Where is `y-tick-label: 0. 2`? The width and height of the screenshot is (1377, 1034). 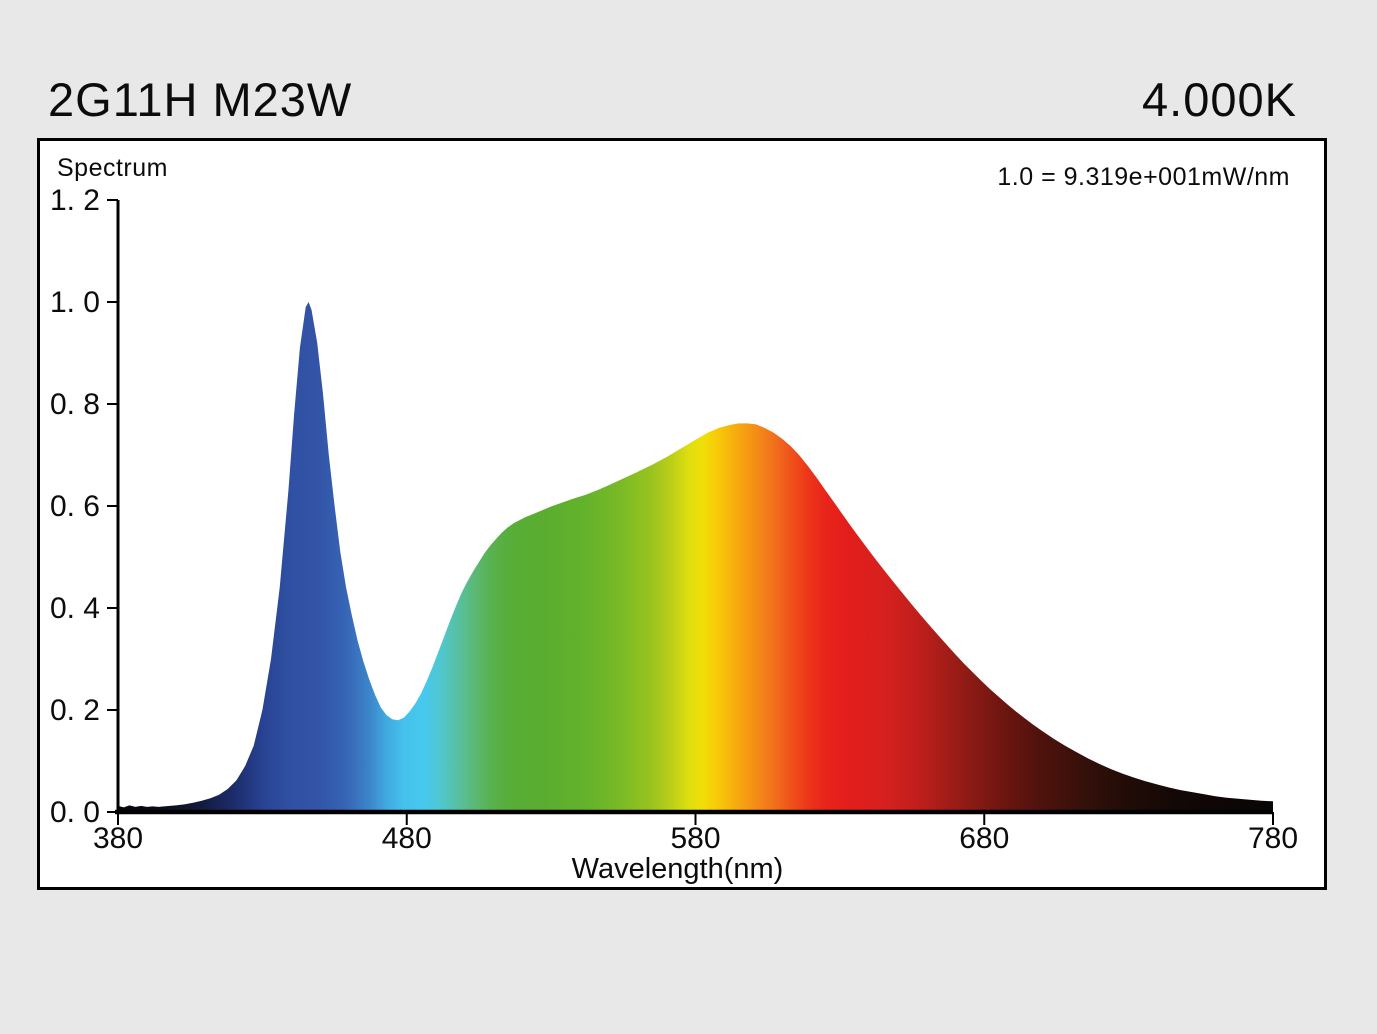
y-tick-label: 0. 2 is located at coordinates (75, 710).